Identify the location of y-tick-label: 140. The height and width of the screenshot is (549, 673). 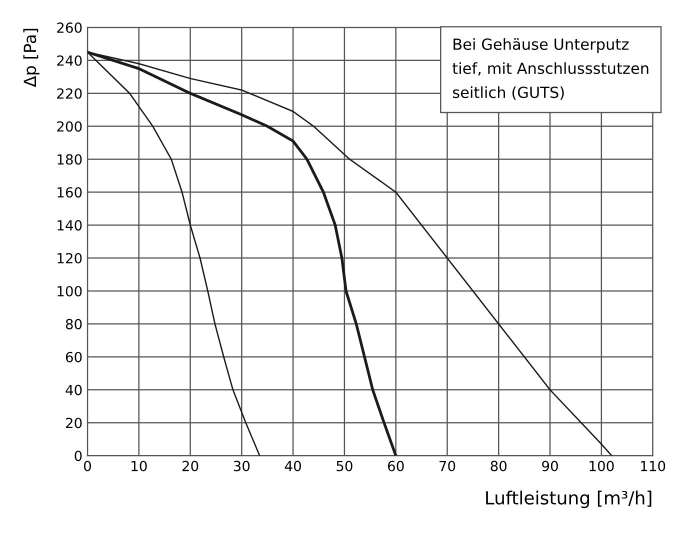
(70, 225).